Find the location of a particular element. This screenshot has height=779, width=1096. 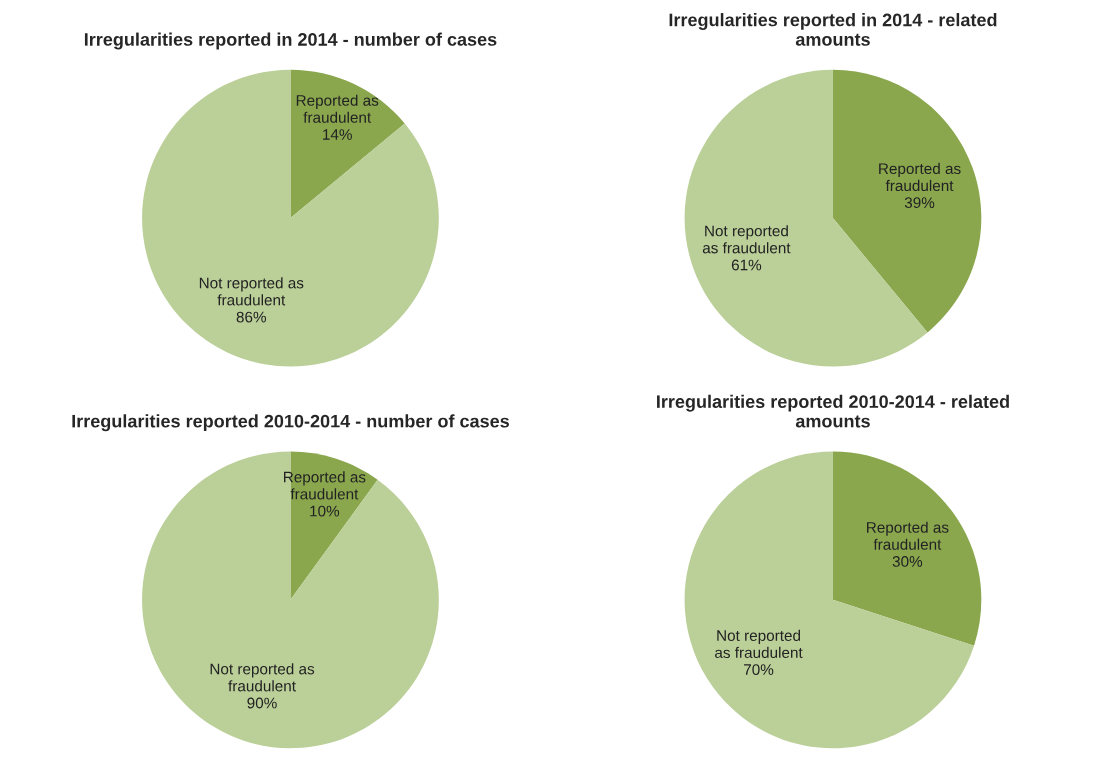

data-label: 14% is located at coordinates (337, 134).